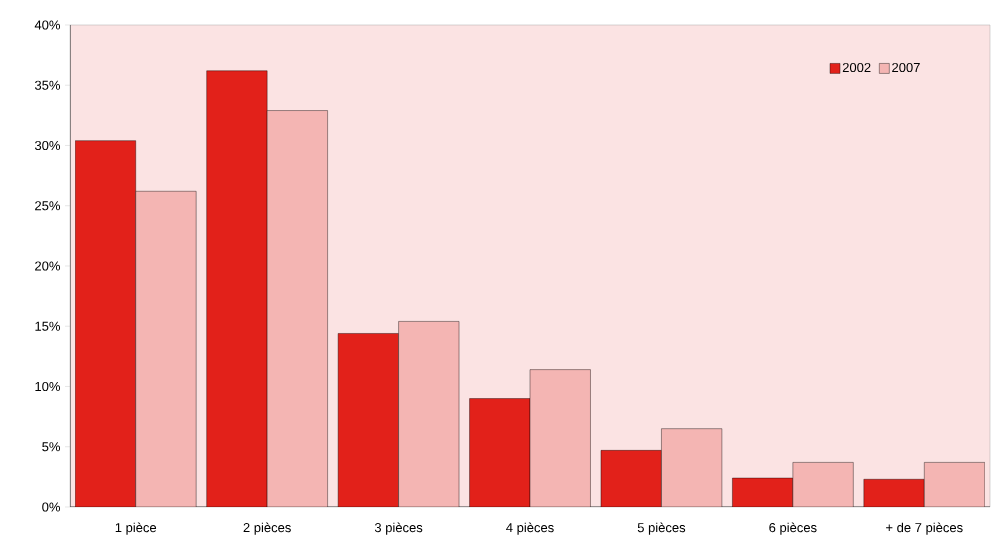 The height and width of the screenshot is (550, 1001). I want to click on y-tick-label: 20%, so click(48, 266).